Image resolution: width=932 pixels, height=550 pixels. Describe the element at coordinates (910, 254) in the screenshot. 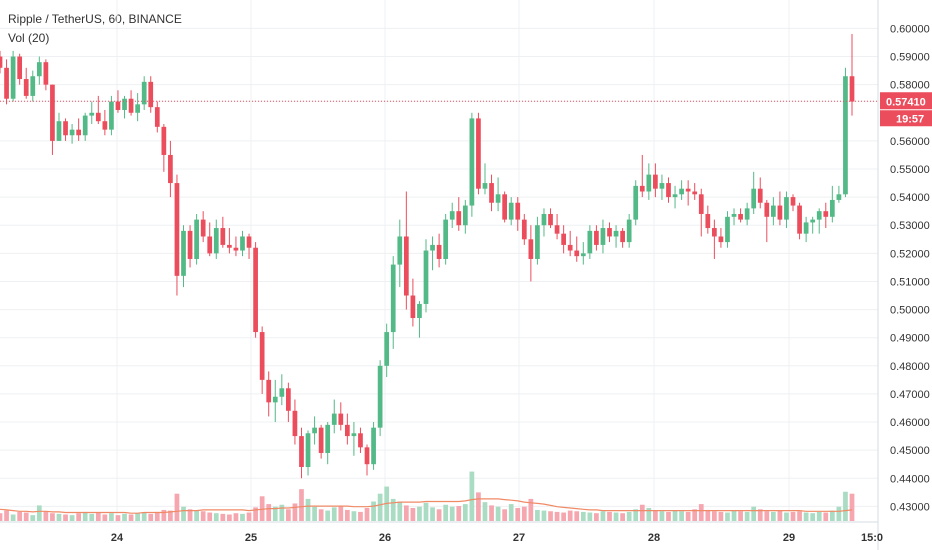

I see `y-tick-label: 0.52000` at that location.